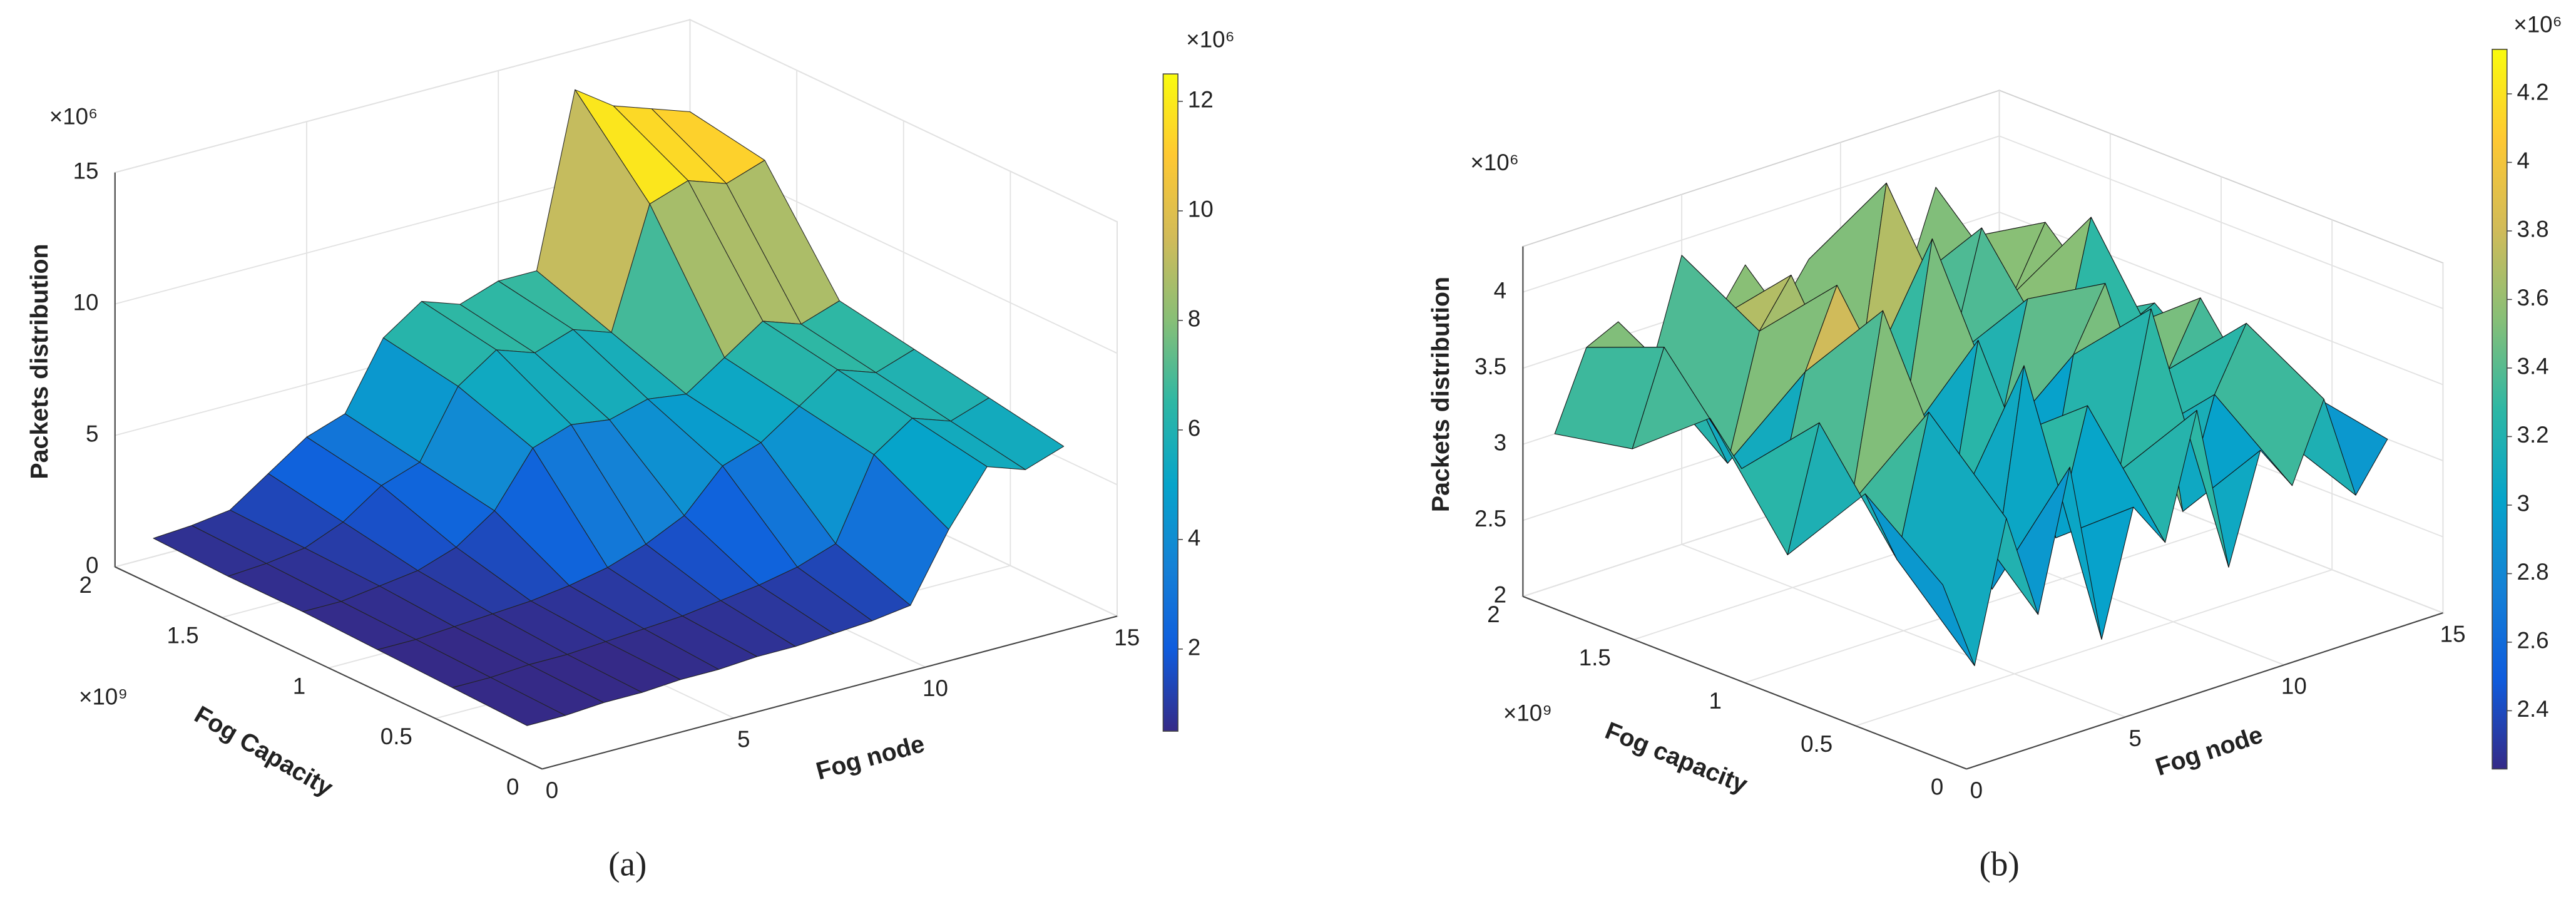 This screenshot has width=2576, height=907. What do you see at coordinates (92, 565) in the screenshot?
I see `z-tick-label: 0` at bounding box center [92, 565].